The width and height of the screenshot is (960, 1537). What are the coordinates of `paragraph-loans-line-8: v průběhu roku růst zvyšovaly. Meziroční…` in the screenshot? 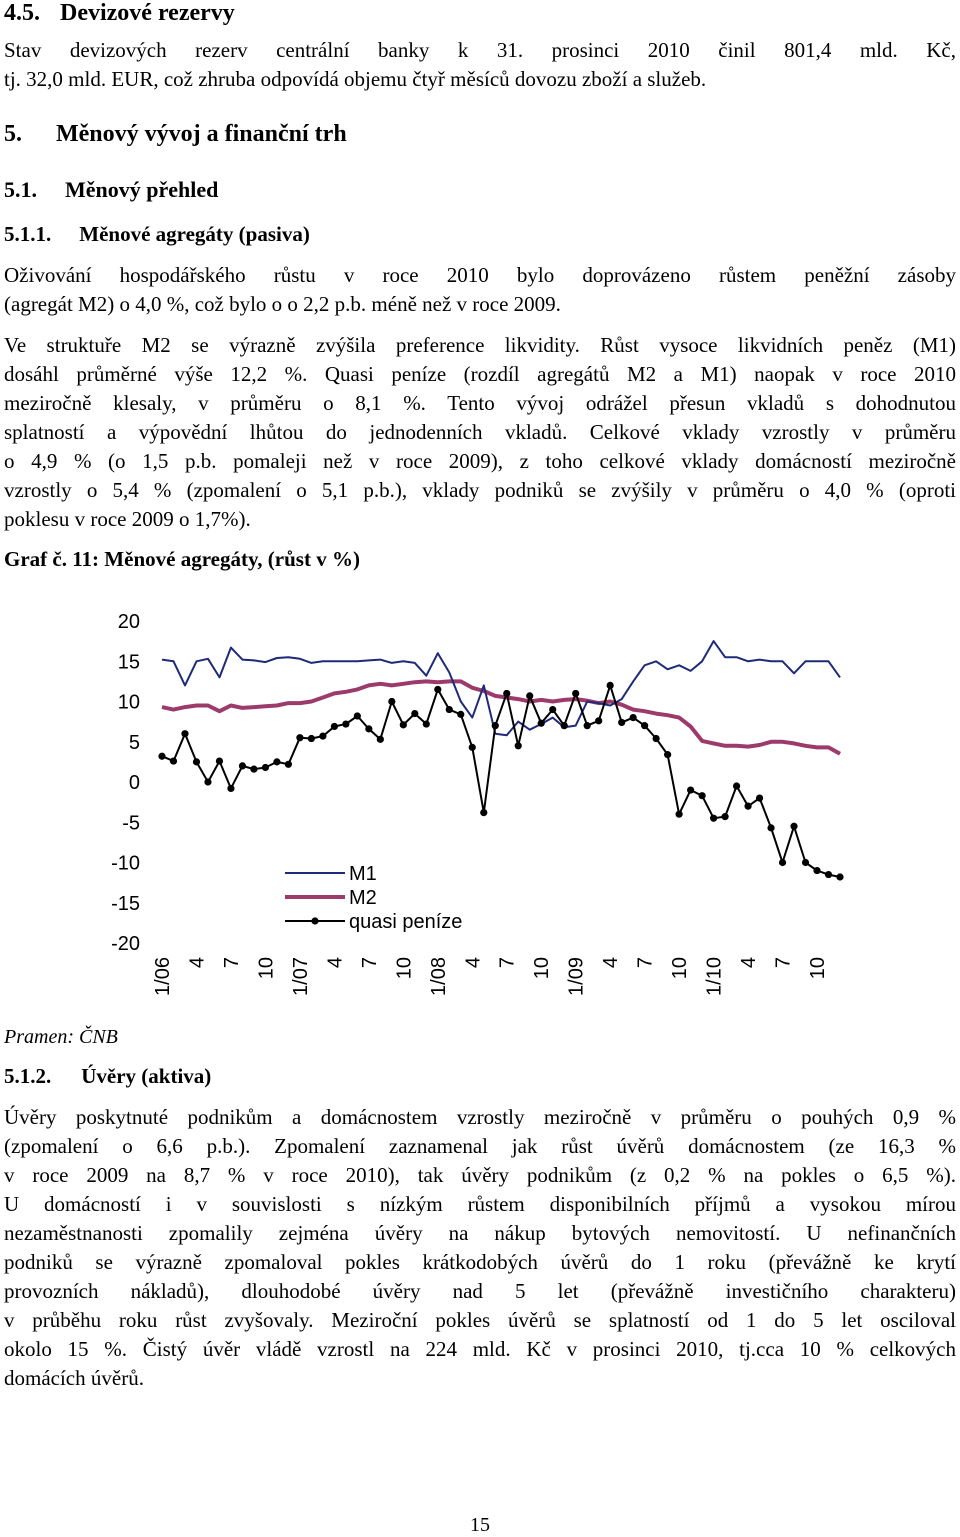 It's located at (480, 1320).